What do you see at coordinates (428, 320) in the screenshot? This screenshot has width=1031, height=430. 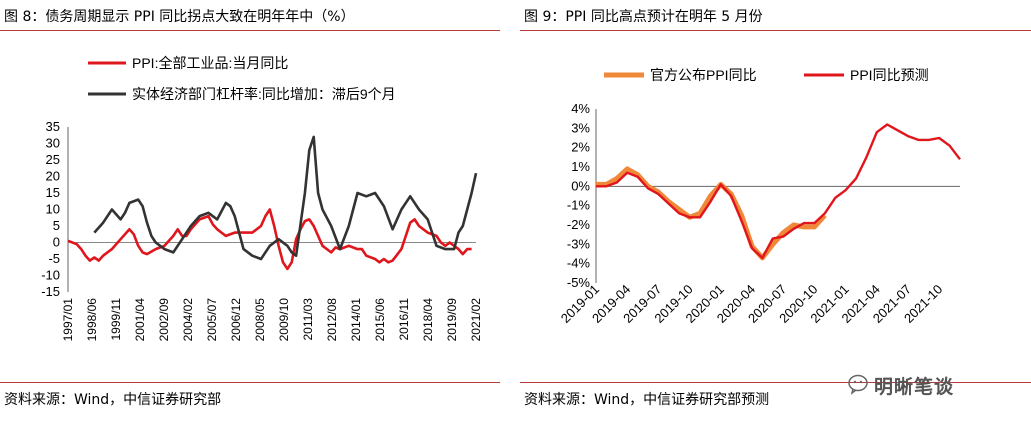 I see `x-tick-label: 2018/04` at bounding box center [428, 320].